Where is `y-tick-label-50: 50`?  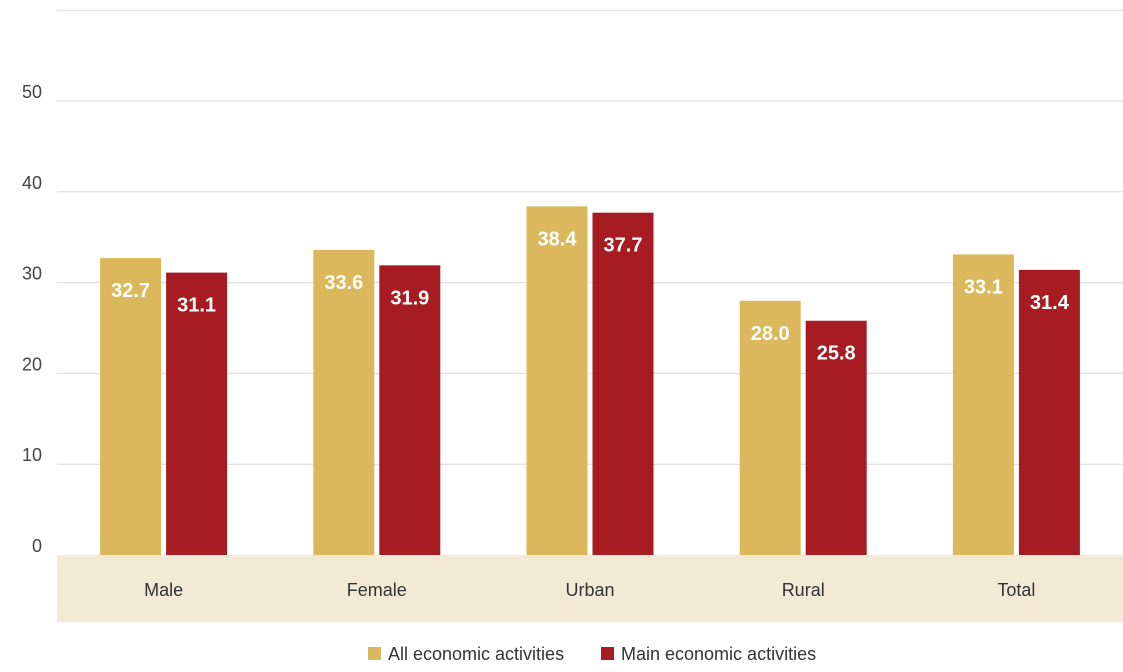 y-tick-label-50: 50 is located at coordinates (32, 92).